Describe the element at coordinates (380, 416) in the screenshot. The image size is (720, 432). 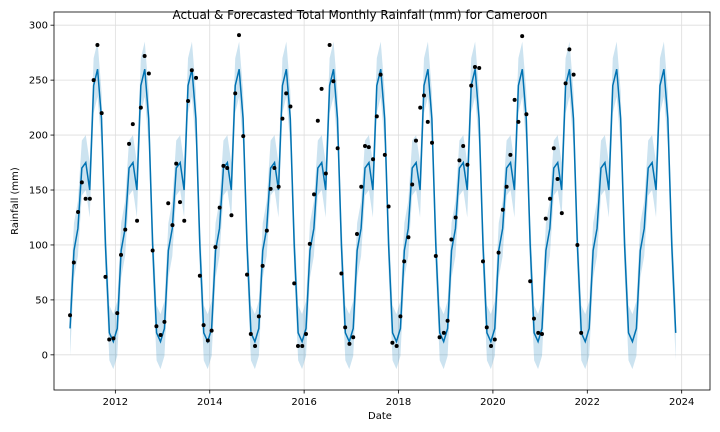
I see `x-axis-label: Date` at that location.